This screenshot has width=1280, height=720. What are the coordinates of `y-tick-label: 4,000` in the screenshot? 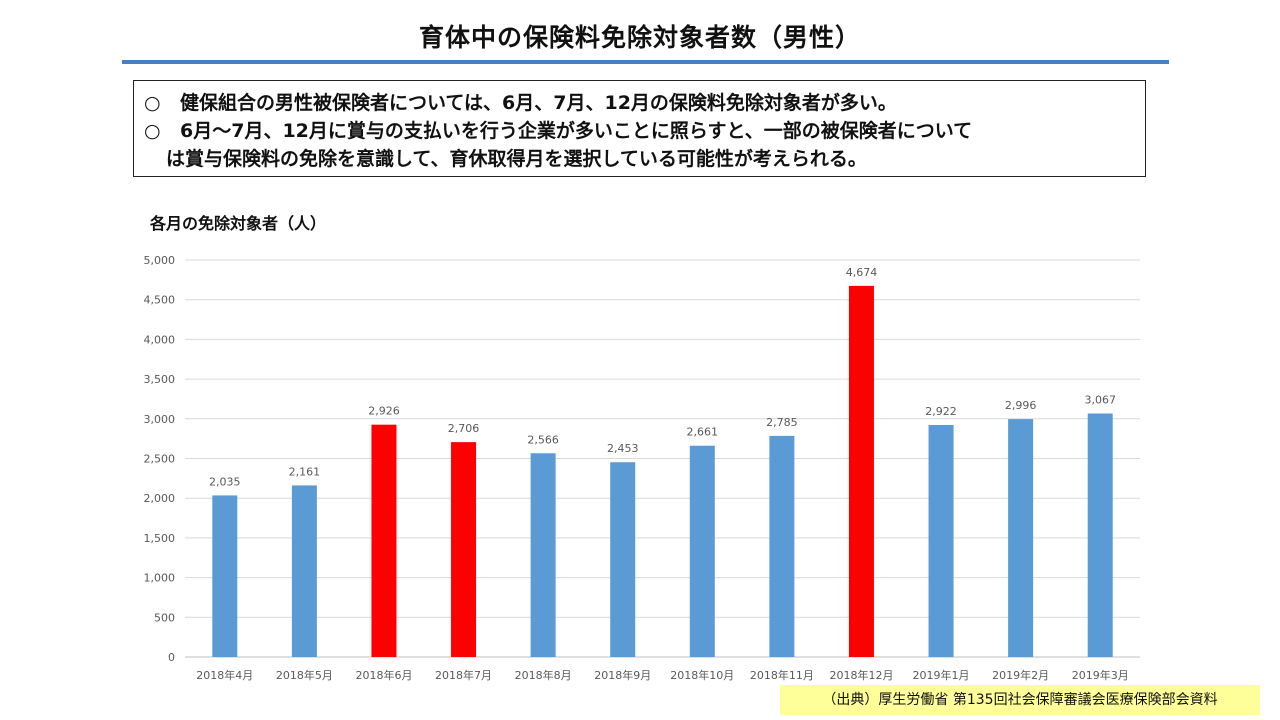 It's located at (160, 339).